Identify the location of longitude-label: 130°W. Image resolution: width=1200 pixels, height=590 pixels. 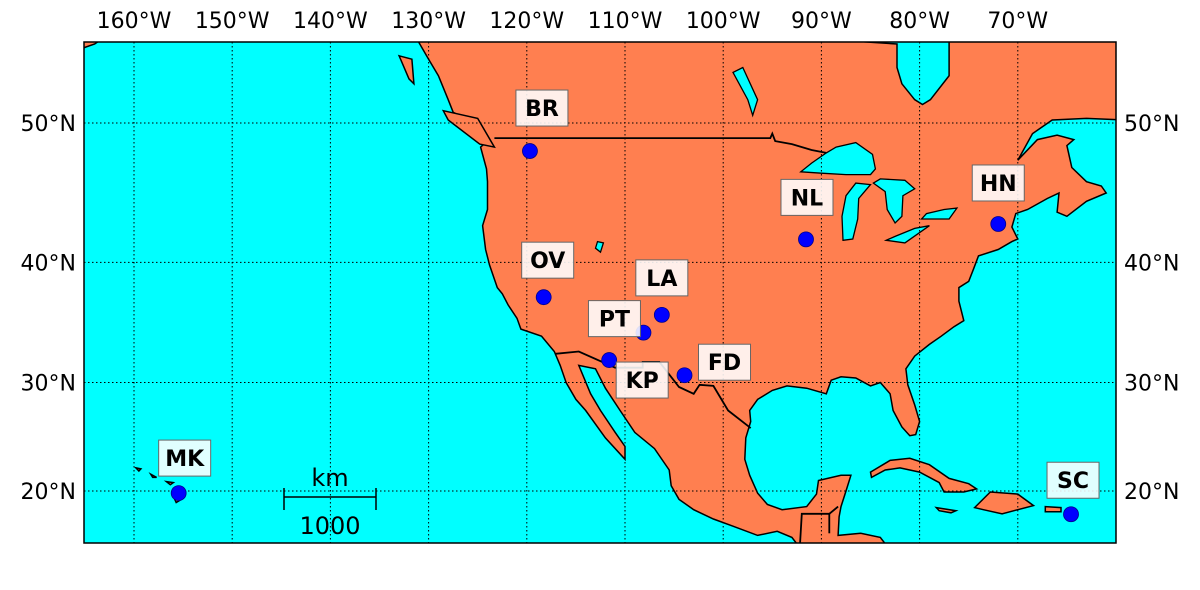
(428, 21).